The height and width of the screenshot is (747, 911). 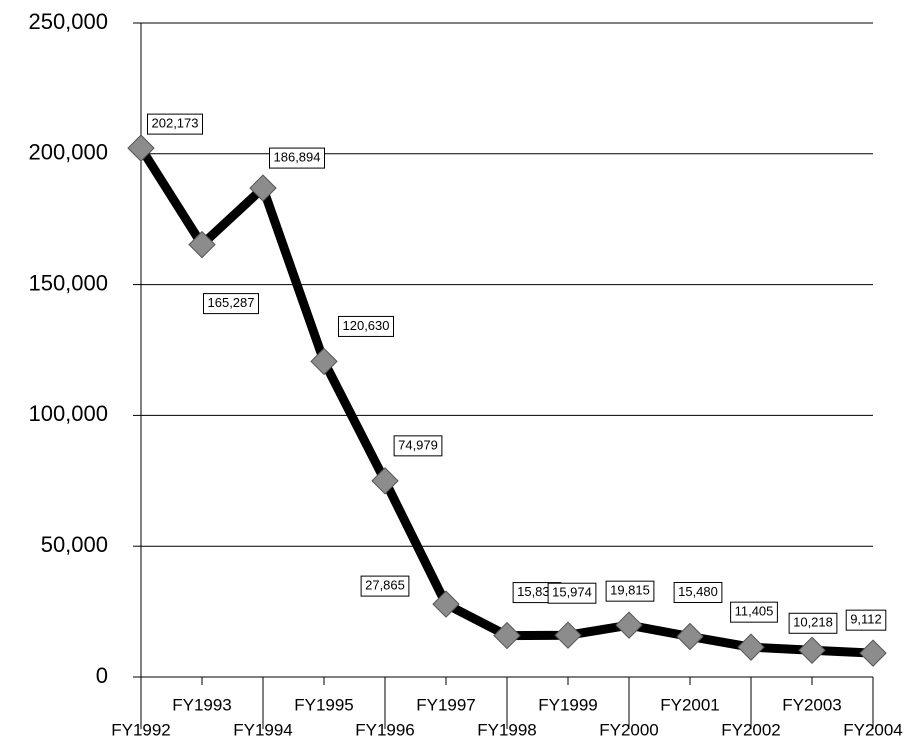 I want to click on y-tick-label: 200,000, so click(x=68, y=152).